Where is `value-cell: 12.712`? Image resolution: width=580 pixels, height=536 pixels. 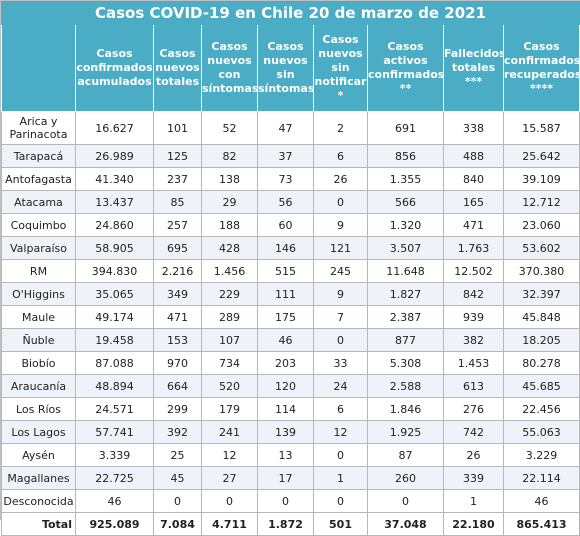
value-cell: 12.712 is located at coordinates (541, 202).